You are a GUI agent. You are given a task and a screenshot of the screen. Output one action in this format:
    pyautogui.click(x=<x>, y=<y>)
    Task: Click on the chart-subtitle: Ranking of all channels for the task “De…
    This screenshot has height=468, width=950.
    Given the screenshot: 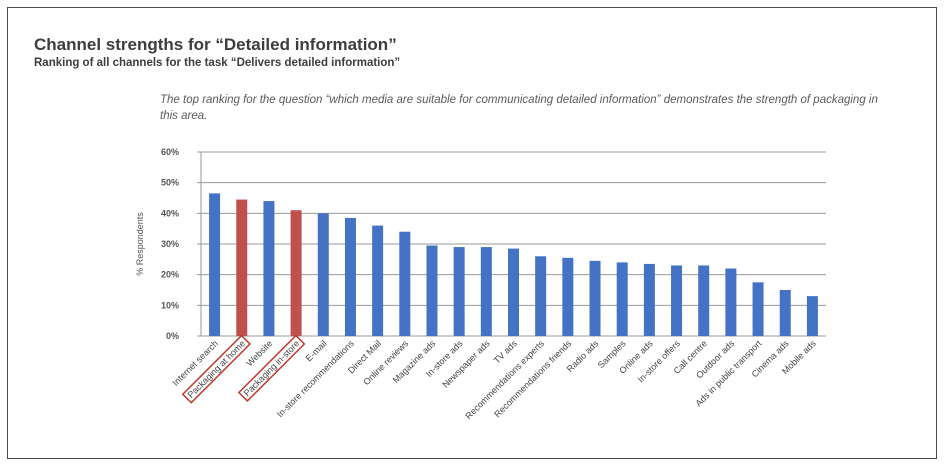 What is the action you would take?
    pyautogui.click(x=217, y=63)
    